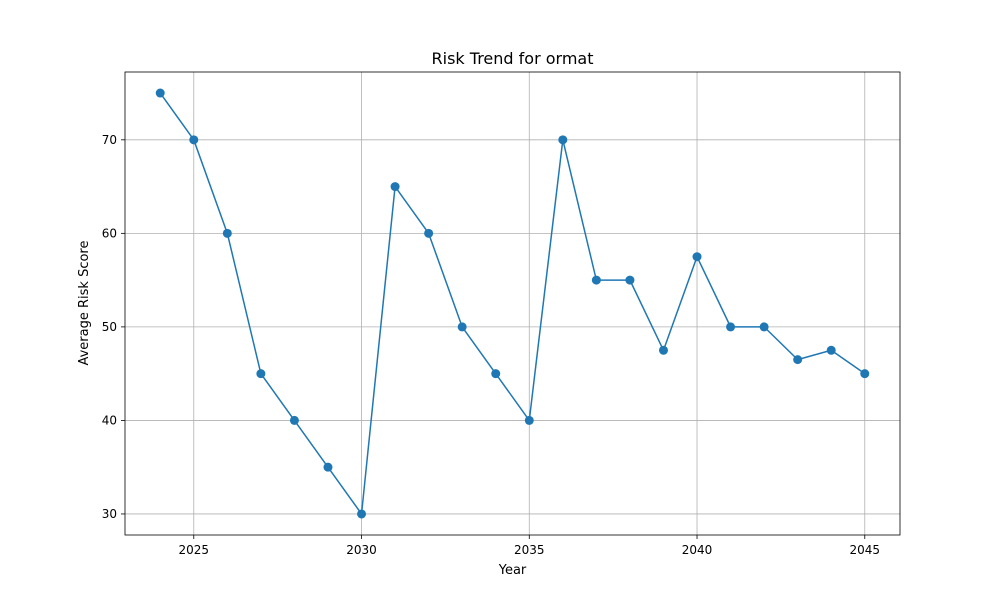 This screenshot has width=1000, height=600. I want to click on y-axis-label: Average Risk Score, so click(84, 302).